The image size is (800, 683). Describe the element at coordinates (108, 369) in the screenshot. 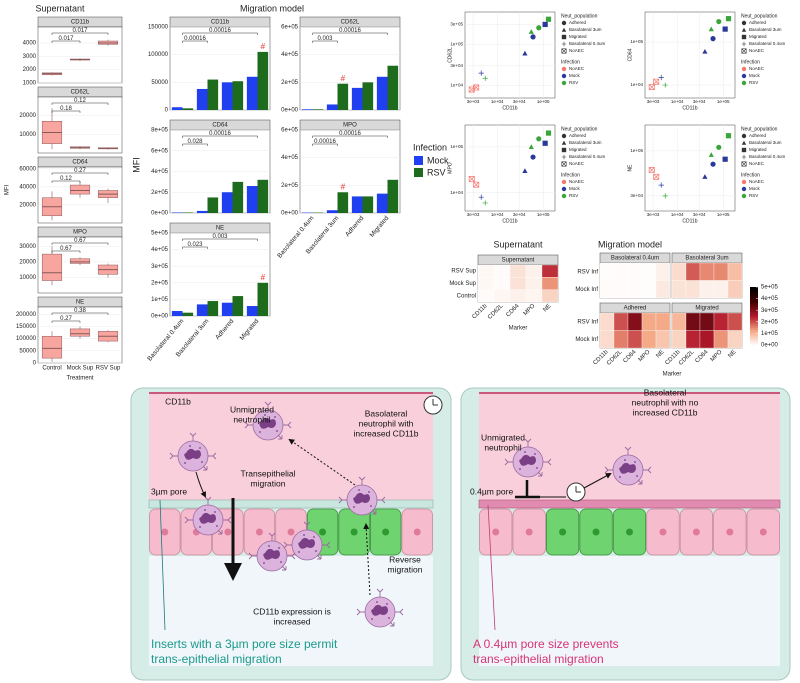

I see `x-tick-label: RSV Sup` at that location.